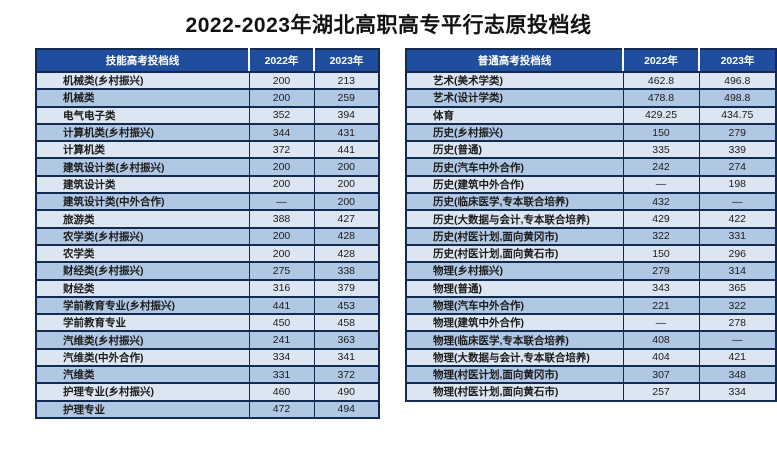 This screenshot has width=777, height=470. I want to click on table-row: 学前教育专业 450 458, so click(207, 322).